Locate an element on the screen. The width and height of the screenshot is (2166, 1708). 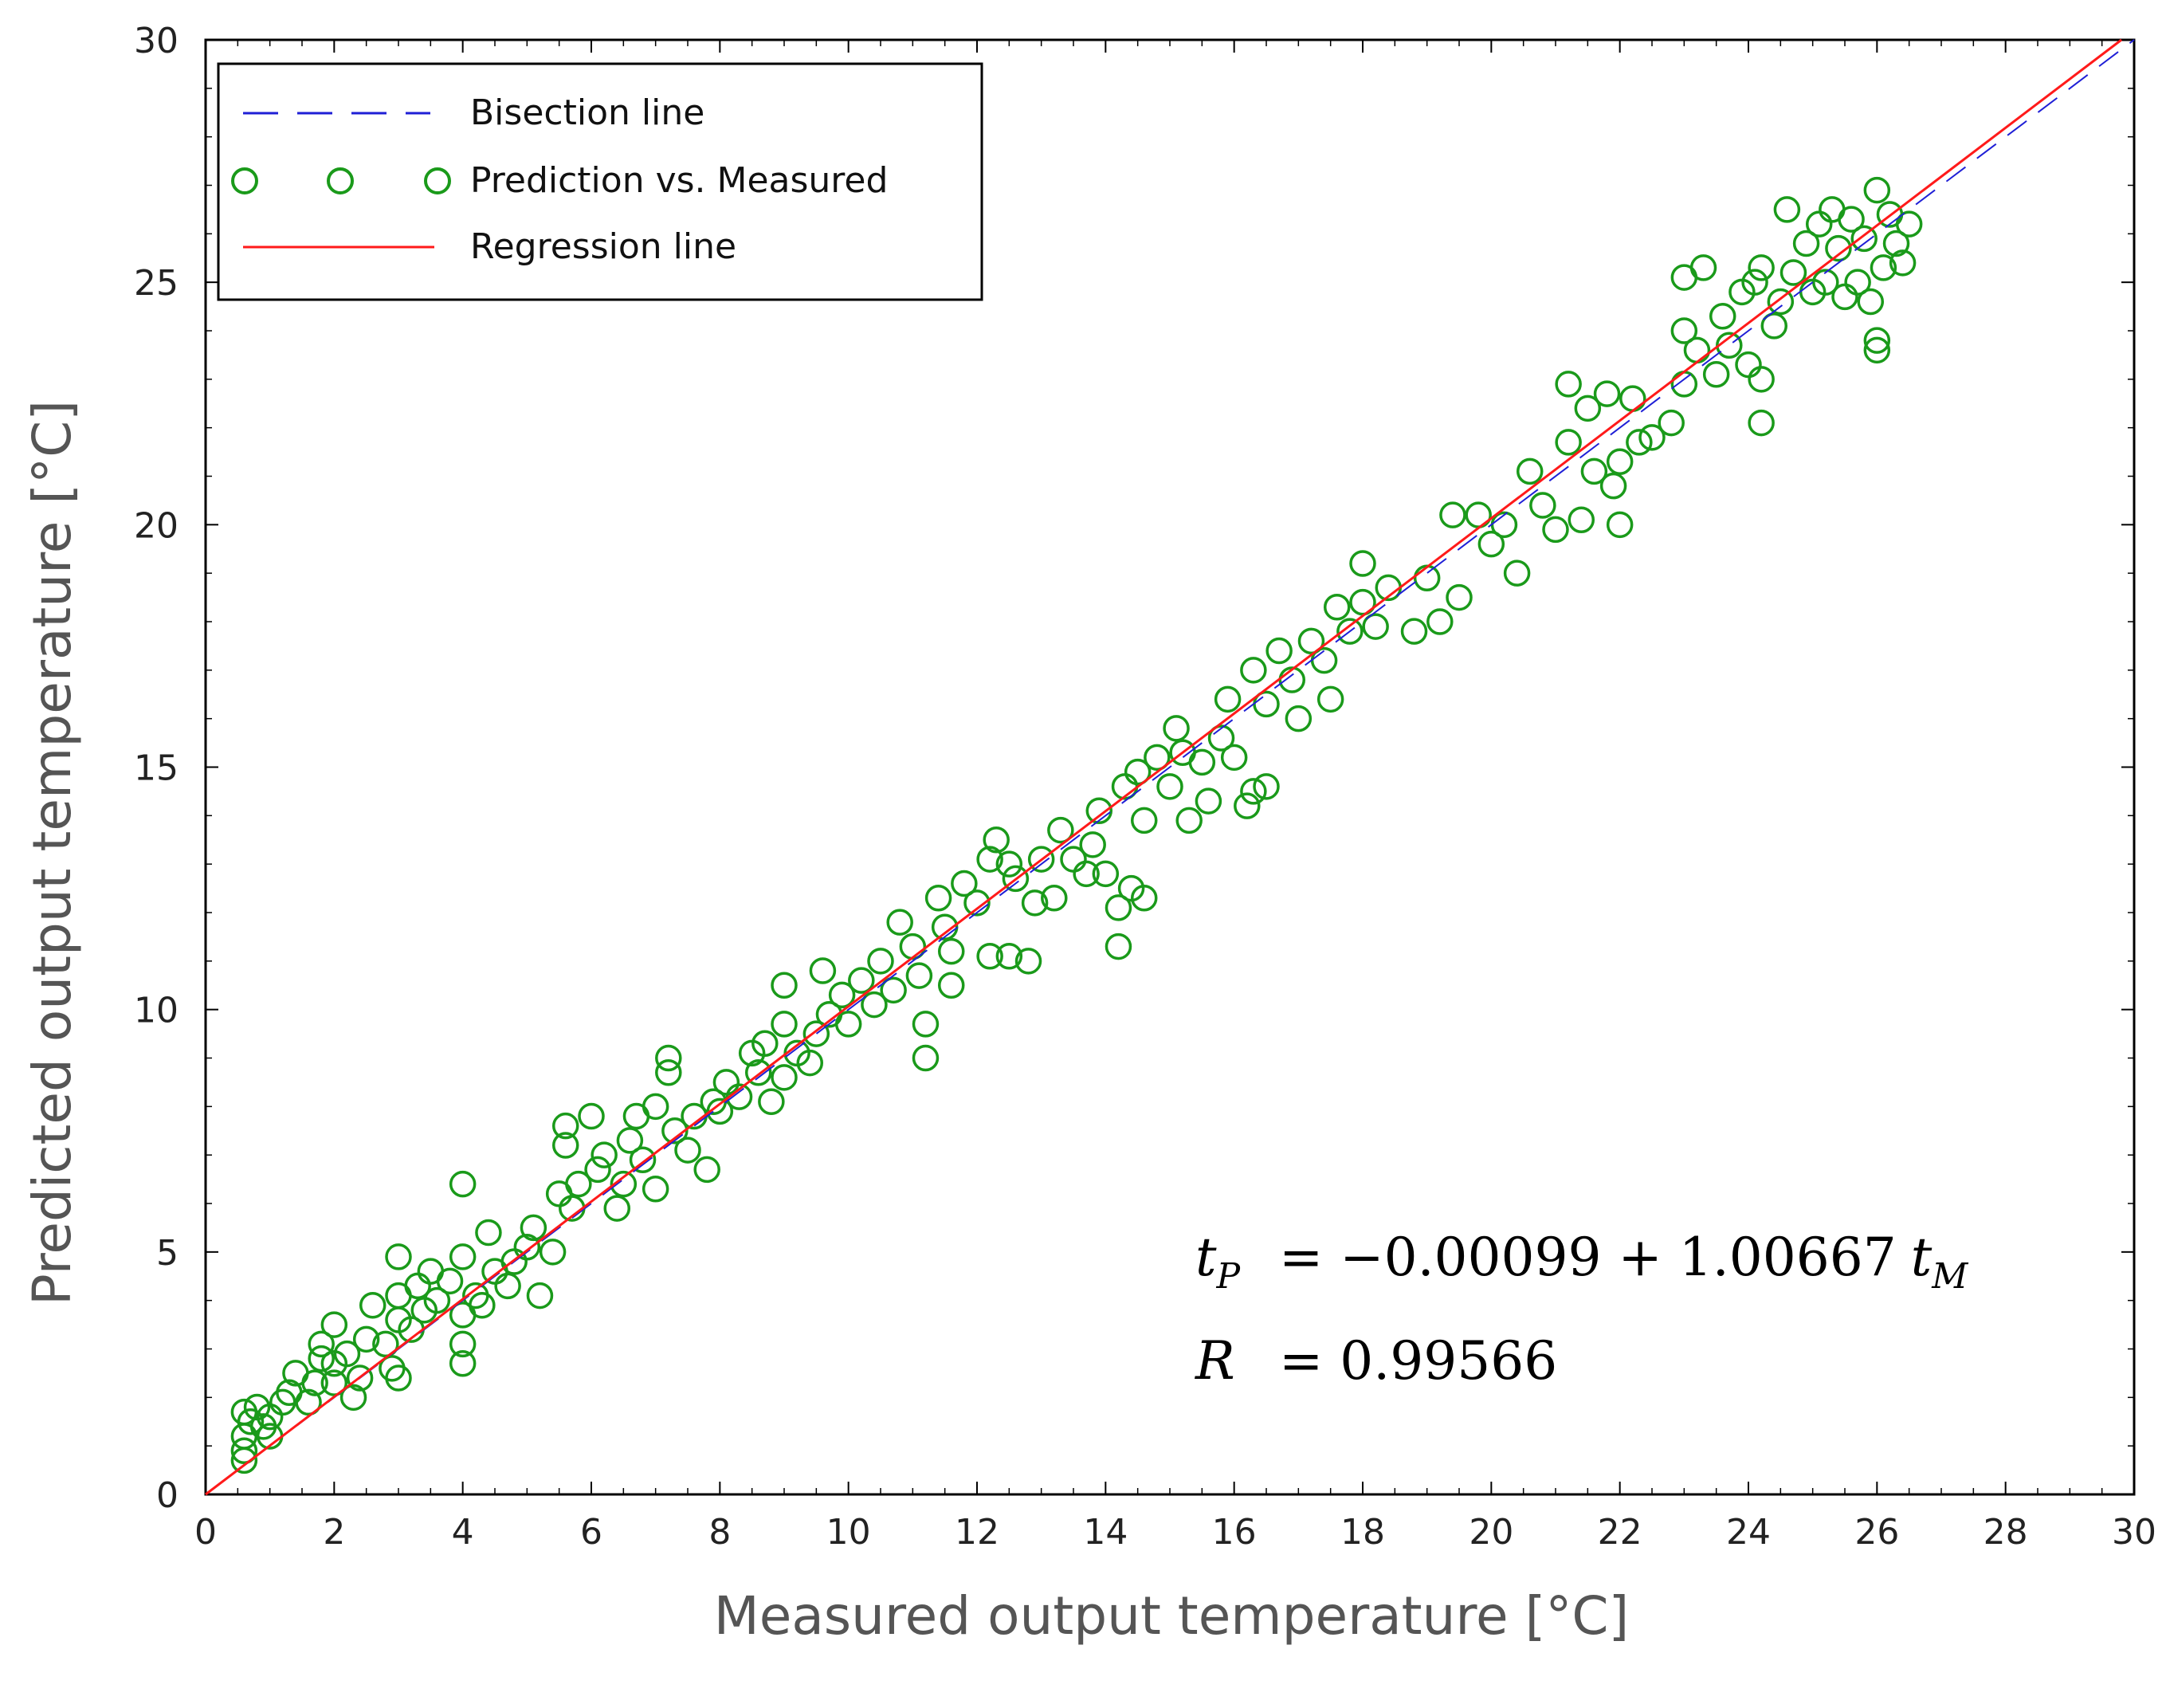
y-tick-label: 10 is located at coordinates (156, 1011).